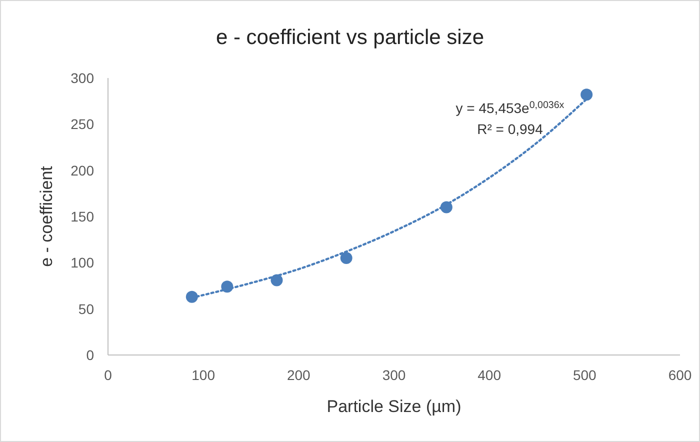 This screenshot has width=700, height=442. What do you see at coordinates (680, 375) in the screenshot?
I see `x-tick-label: 600` at bounding box center [680, 375].